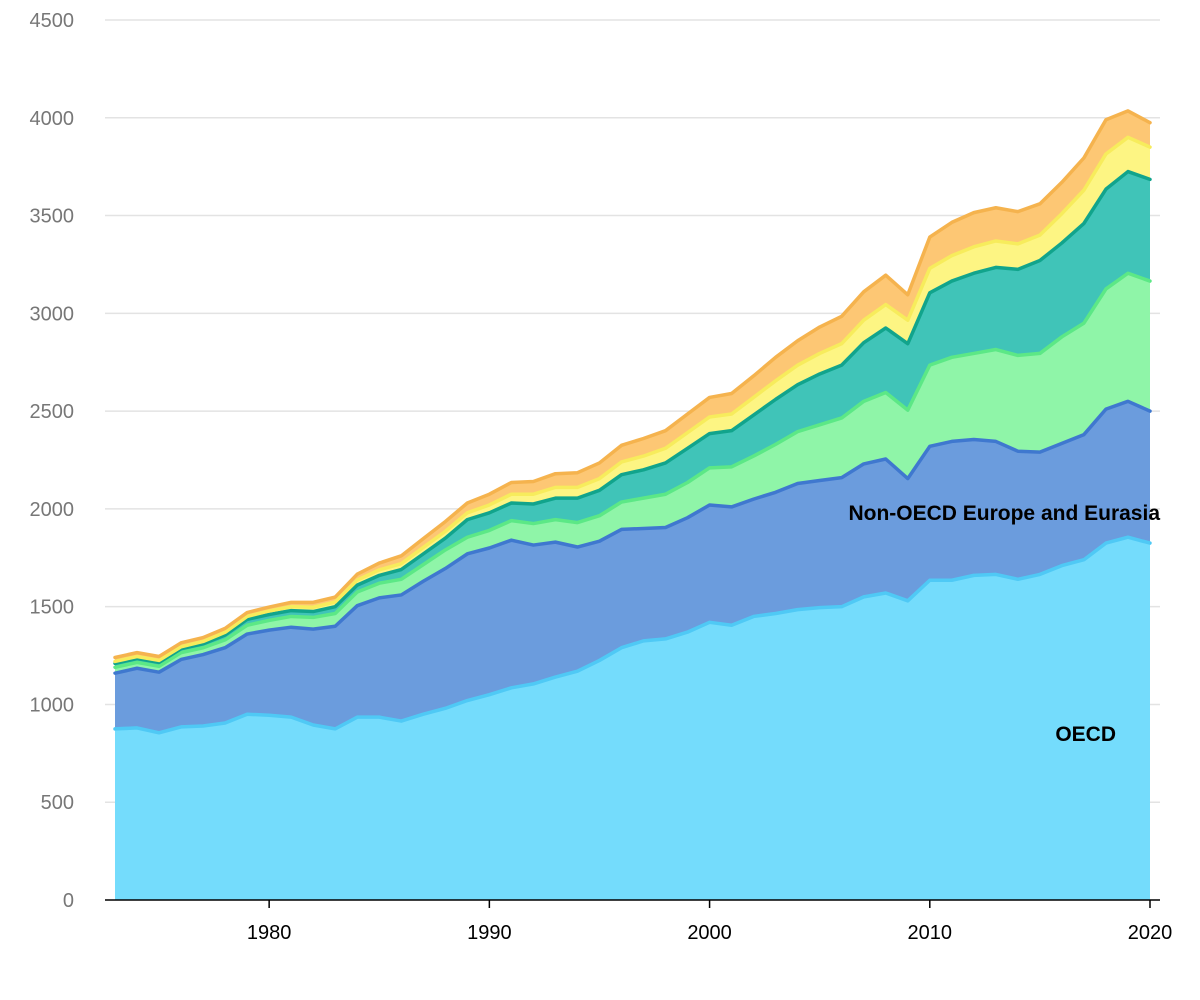  I want to click on y-tick-label: 0, so click(68, 901).